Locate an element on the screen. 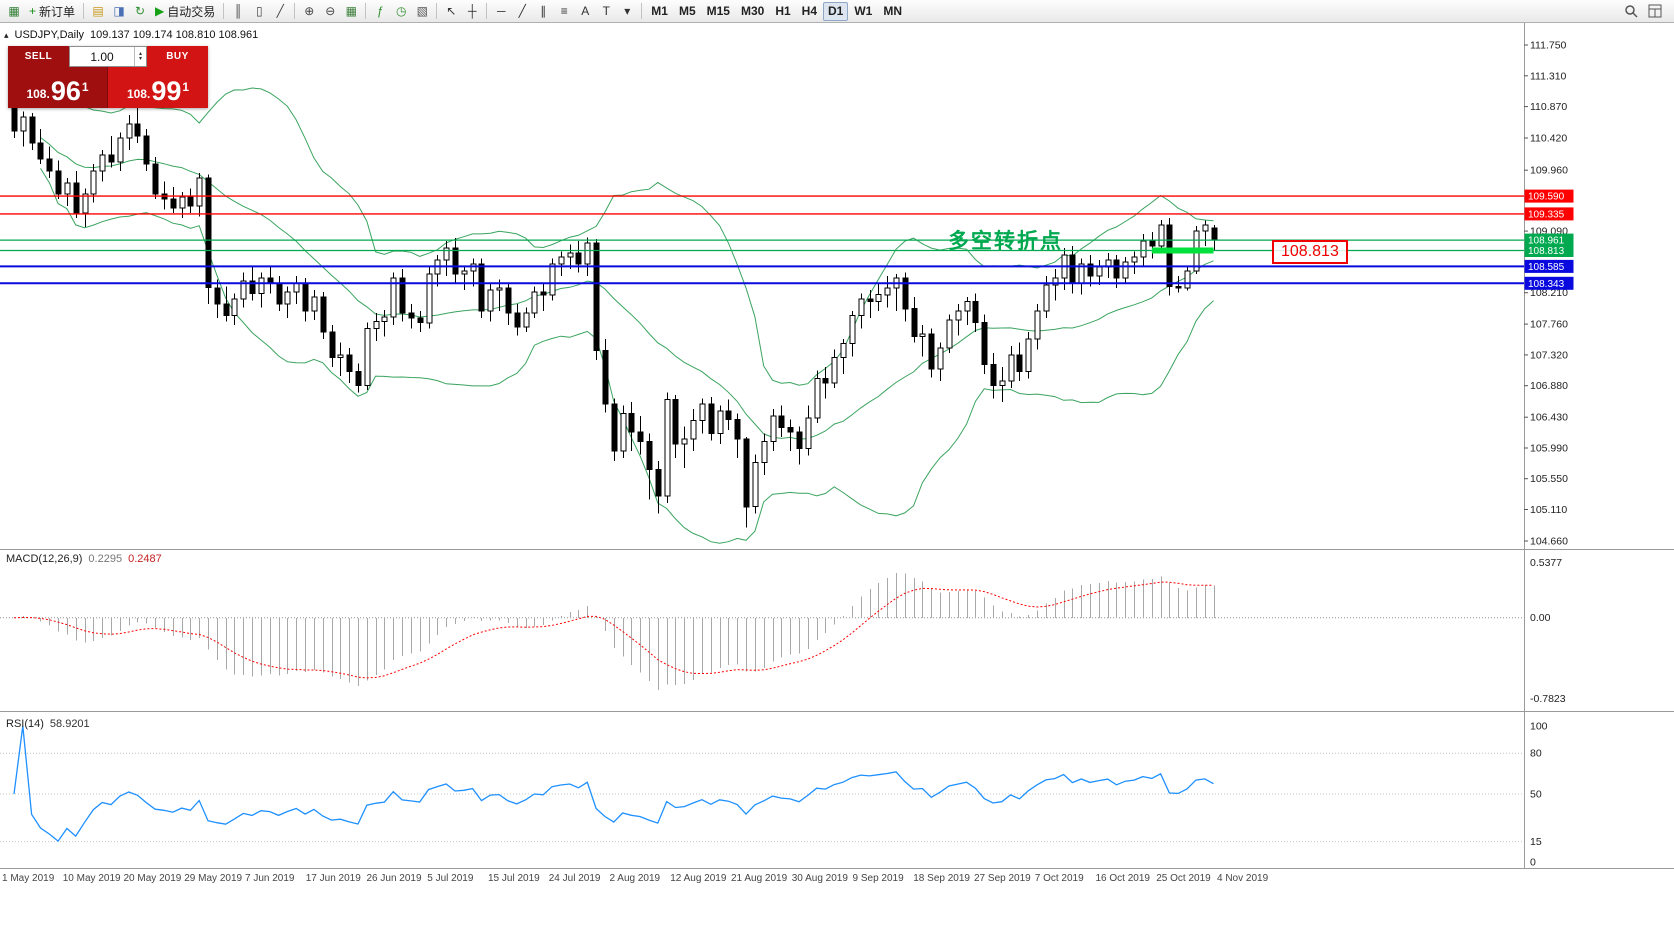 This screenshot has height=949, width=1674. time-axis-label: 2 Aug 2019 is located at coordinates (635, 878).